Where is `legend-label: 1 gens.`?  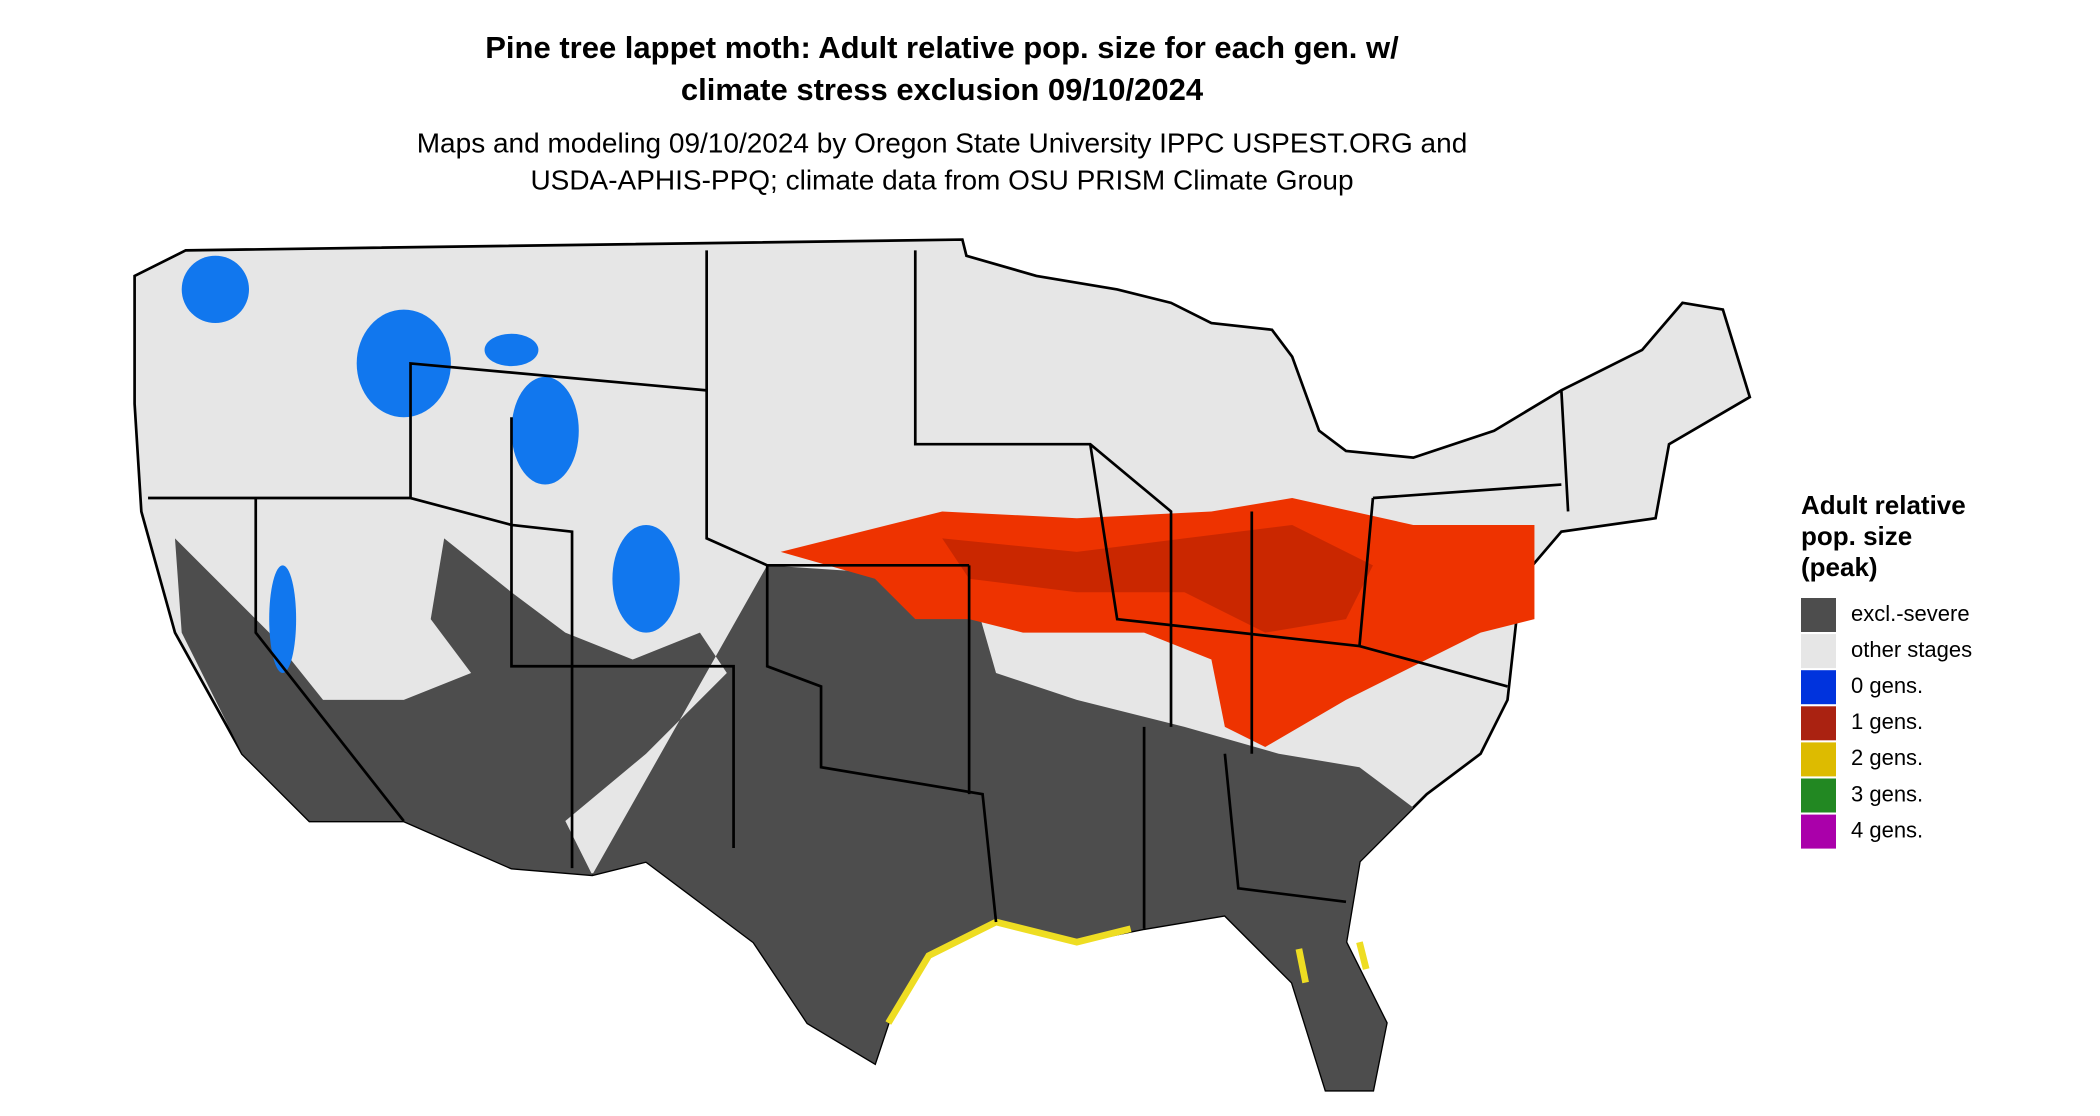 legend-label: 1 gens. is located at coordinates (1887, 721).